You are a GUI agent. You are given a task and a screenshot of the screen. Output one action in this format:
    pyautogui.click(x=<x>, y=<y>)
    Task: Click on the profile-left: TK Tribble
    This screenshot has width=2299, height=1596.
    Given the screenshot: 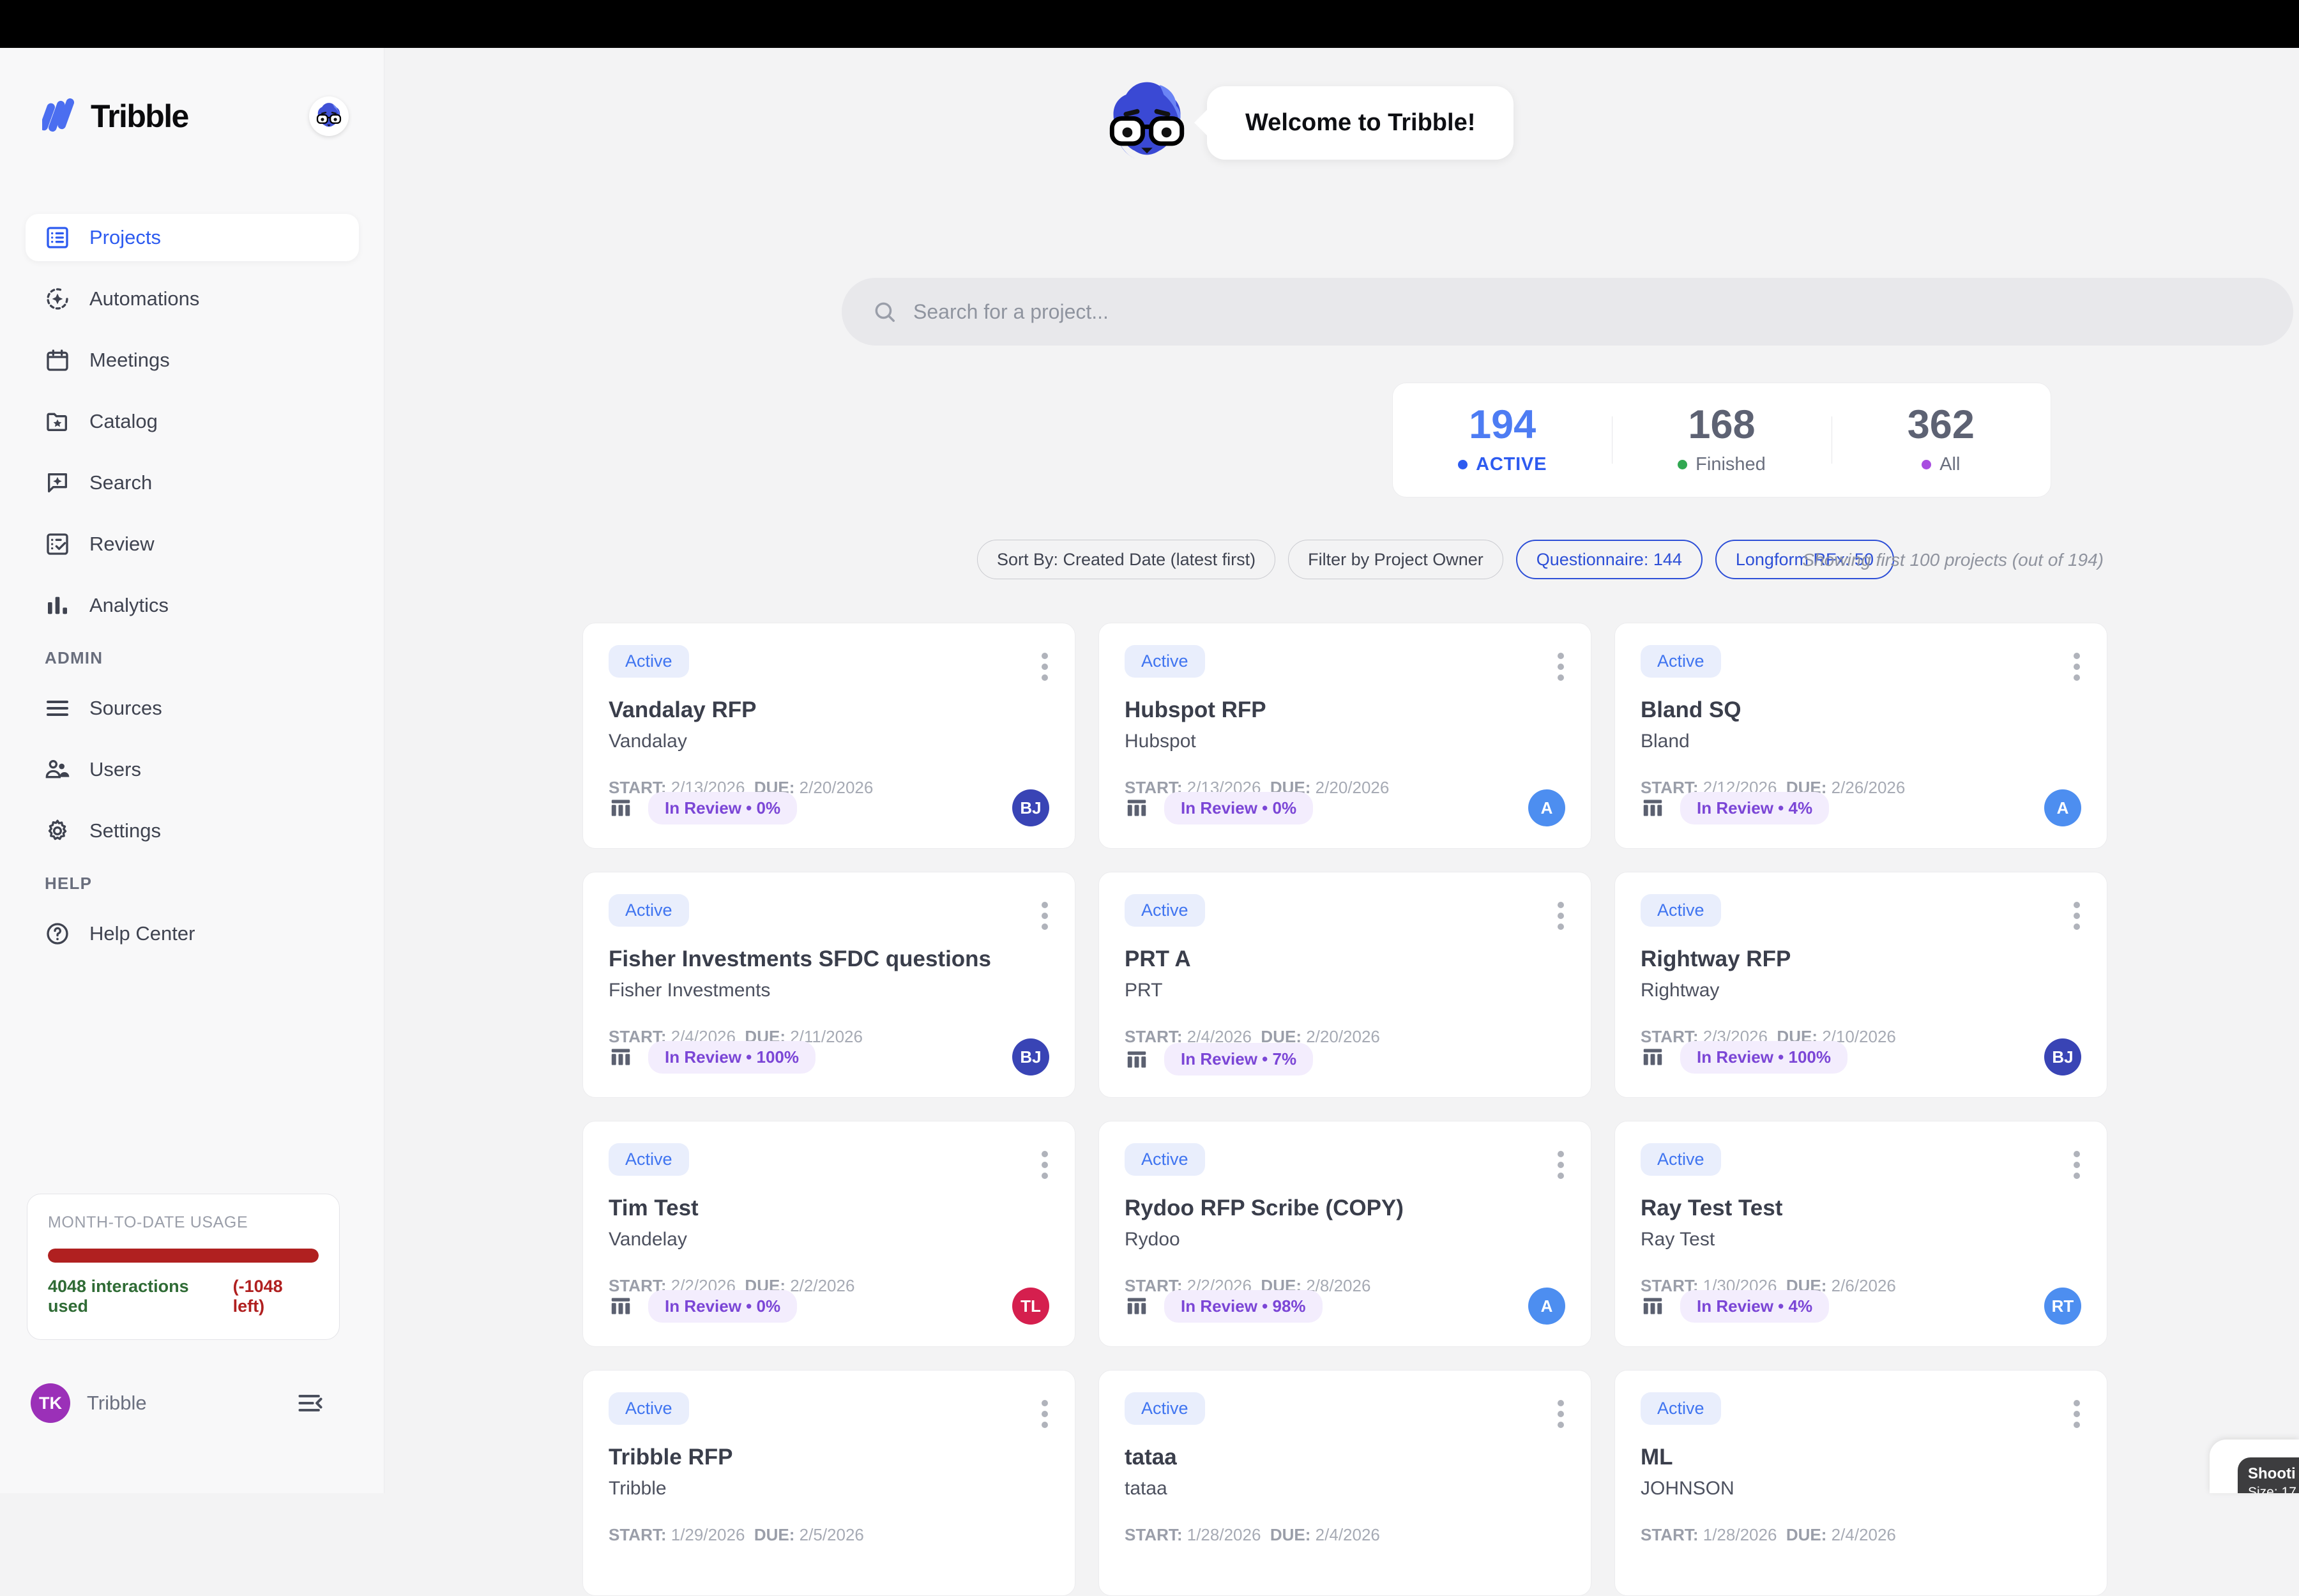 What is the action you would take?
    pyautogui.click(x=89, y=1403)
    